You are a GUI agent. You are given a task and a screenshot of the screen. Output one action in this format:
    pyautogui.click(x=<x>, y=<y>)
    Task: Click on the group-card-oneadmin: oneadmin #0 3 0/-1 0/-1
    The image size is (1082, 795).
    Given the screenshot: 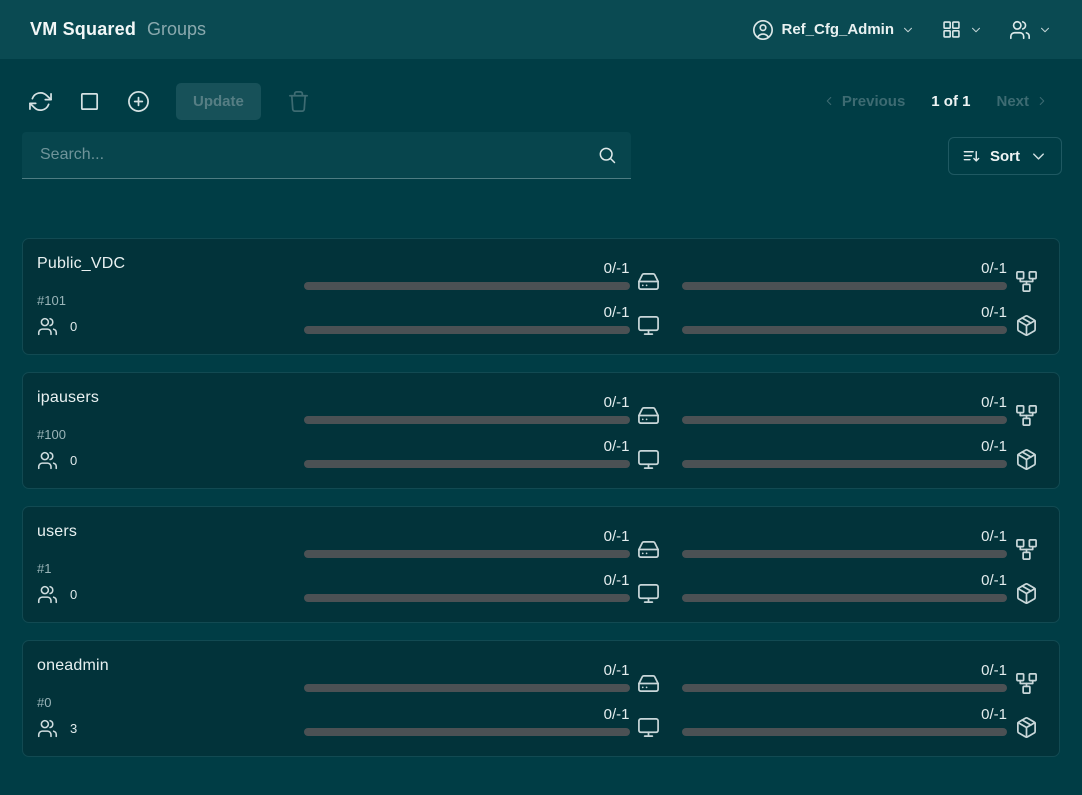 What is the action you would take?
    pyautogui.click(x=541, y=698)
    